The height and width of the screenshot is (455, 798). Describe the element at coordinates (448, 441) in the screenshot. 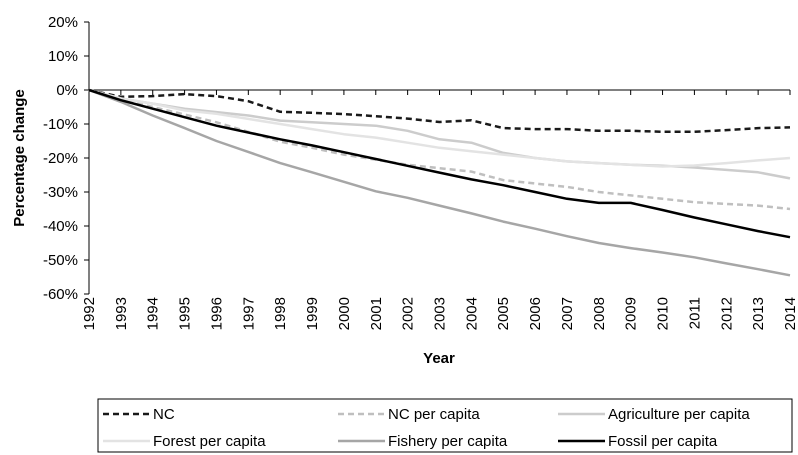

I see `legend-label: Fishery per capita` at that location.